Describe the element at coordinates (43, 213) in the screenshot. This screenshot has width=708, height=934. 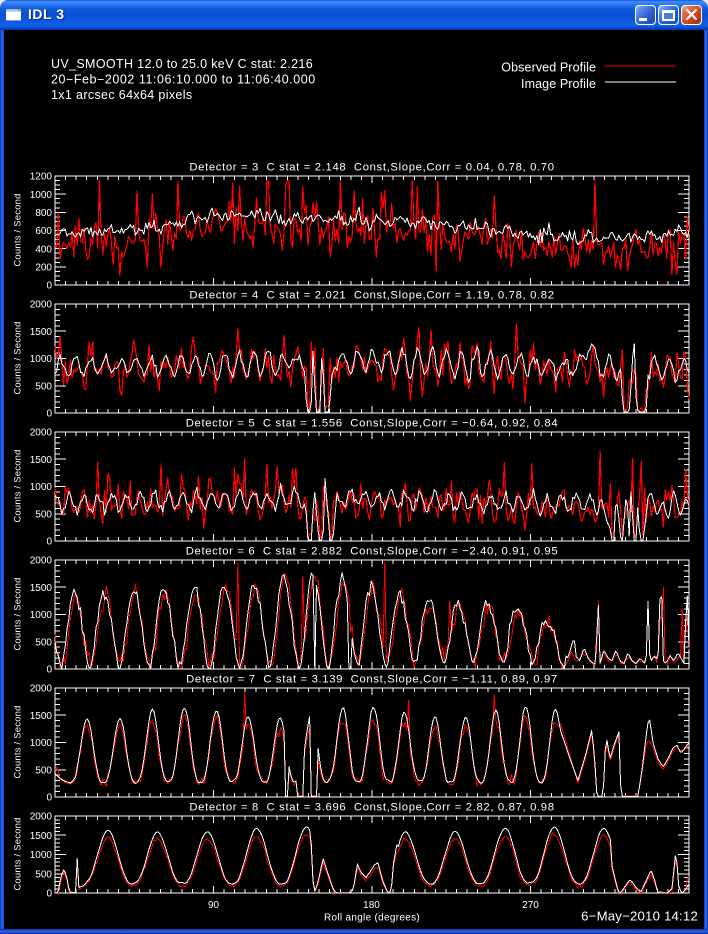
I see `svg-text: 800` at that location.